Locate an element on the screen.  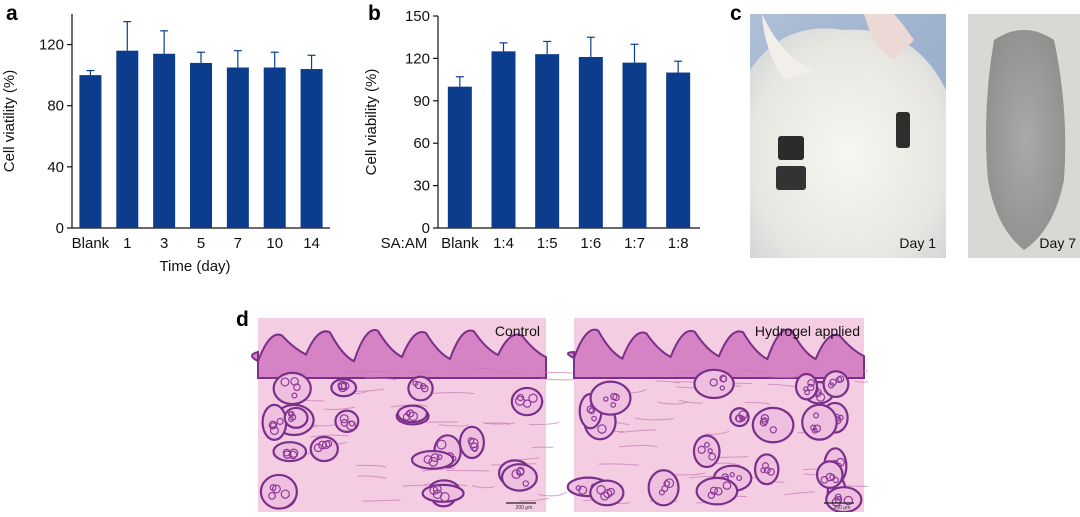
histology-hydrogel is located at coordinates (718, 415).